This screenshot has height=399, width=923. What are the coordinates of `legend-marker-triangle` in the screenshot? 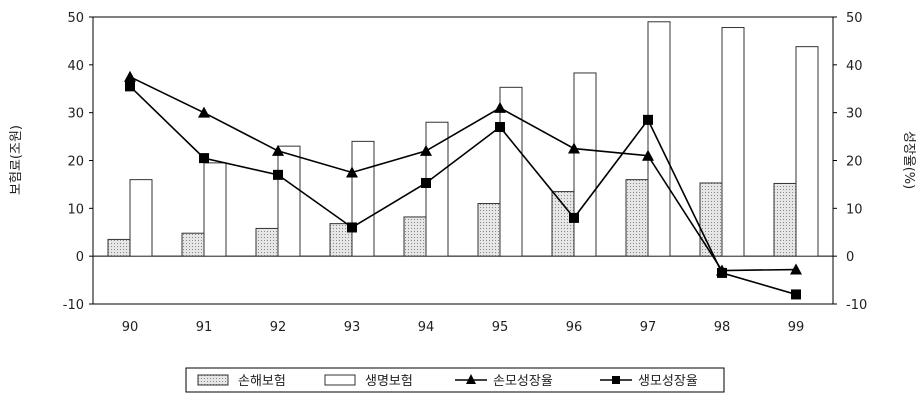 It's located at (471, 379).